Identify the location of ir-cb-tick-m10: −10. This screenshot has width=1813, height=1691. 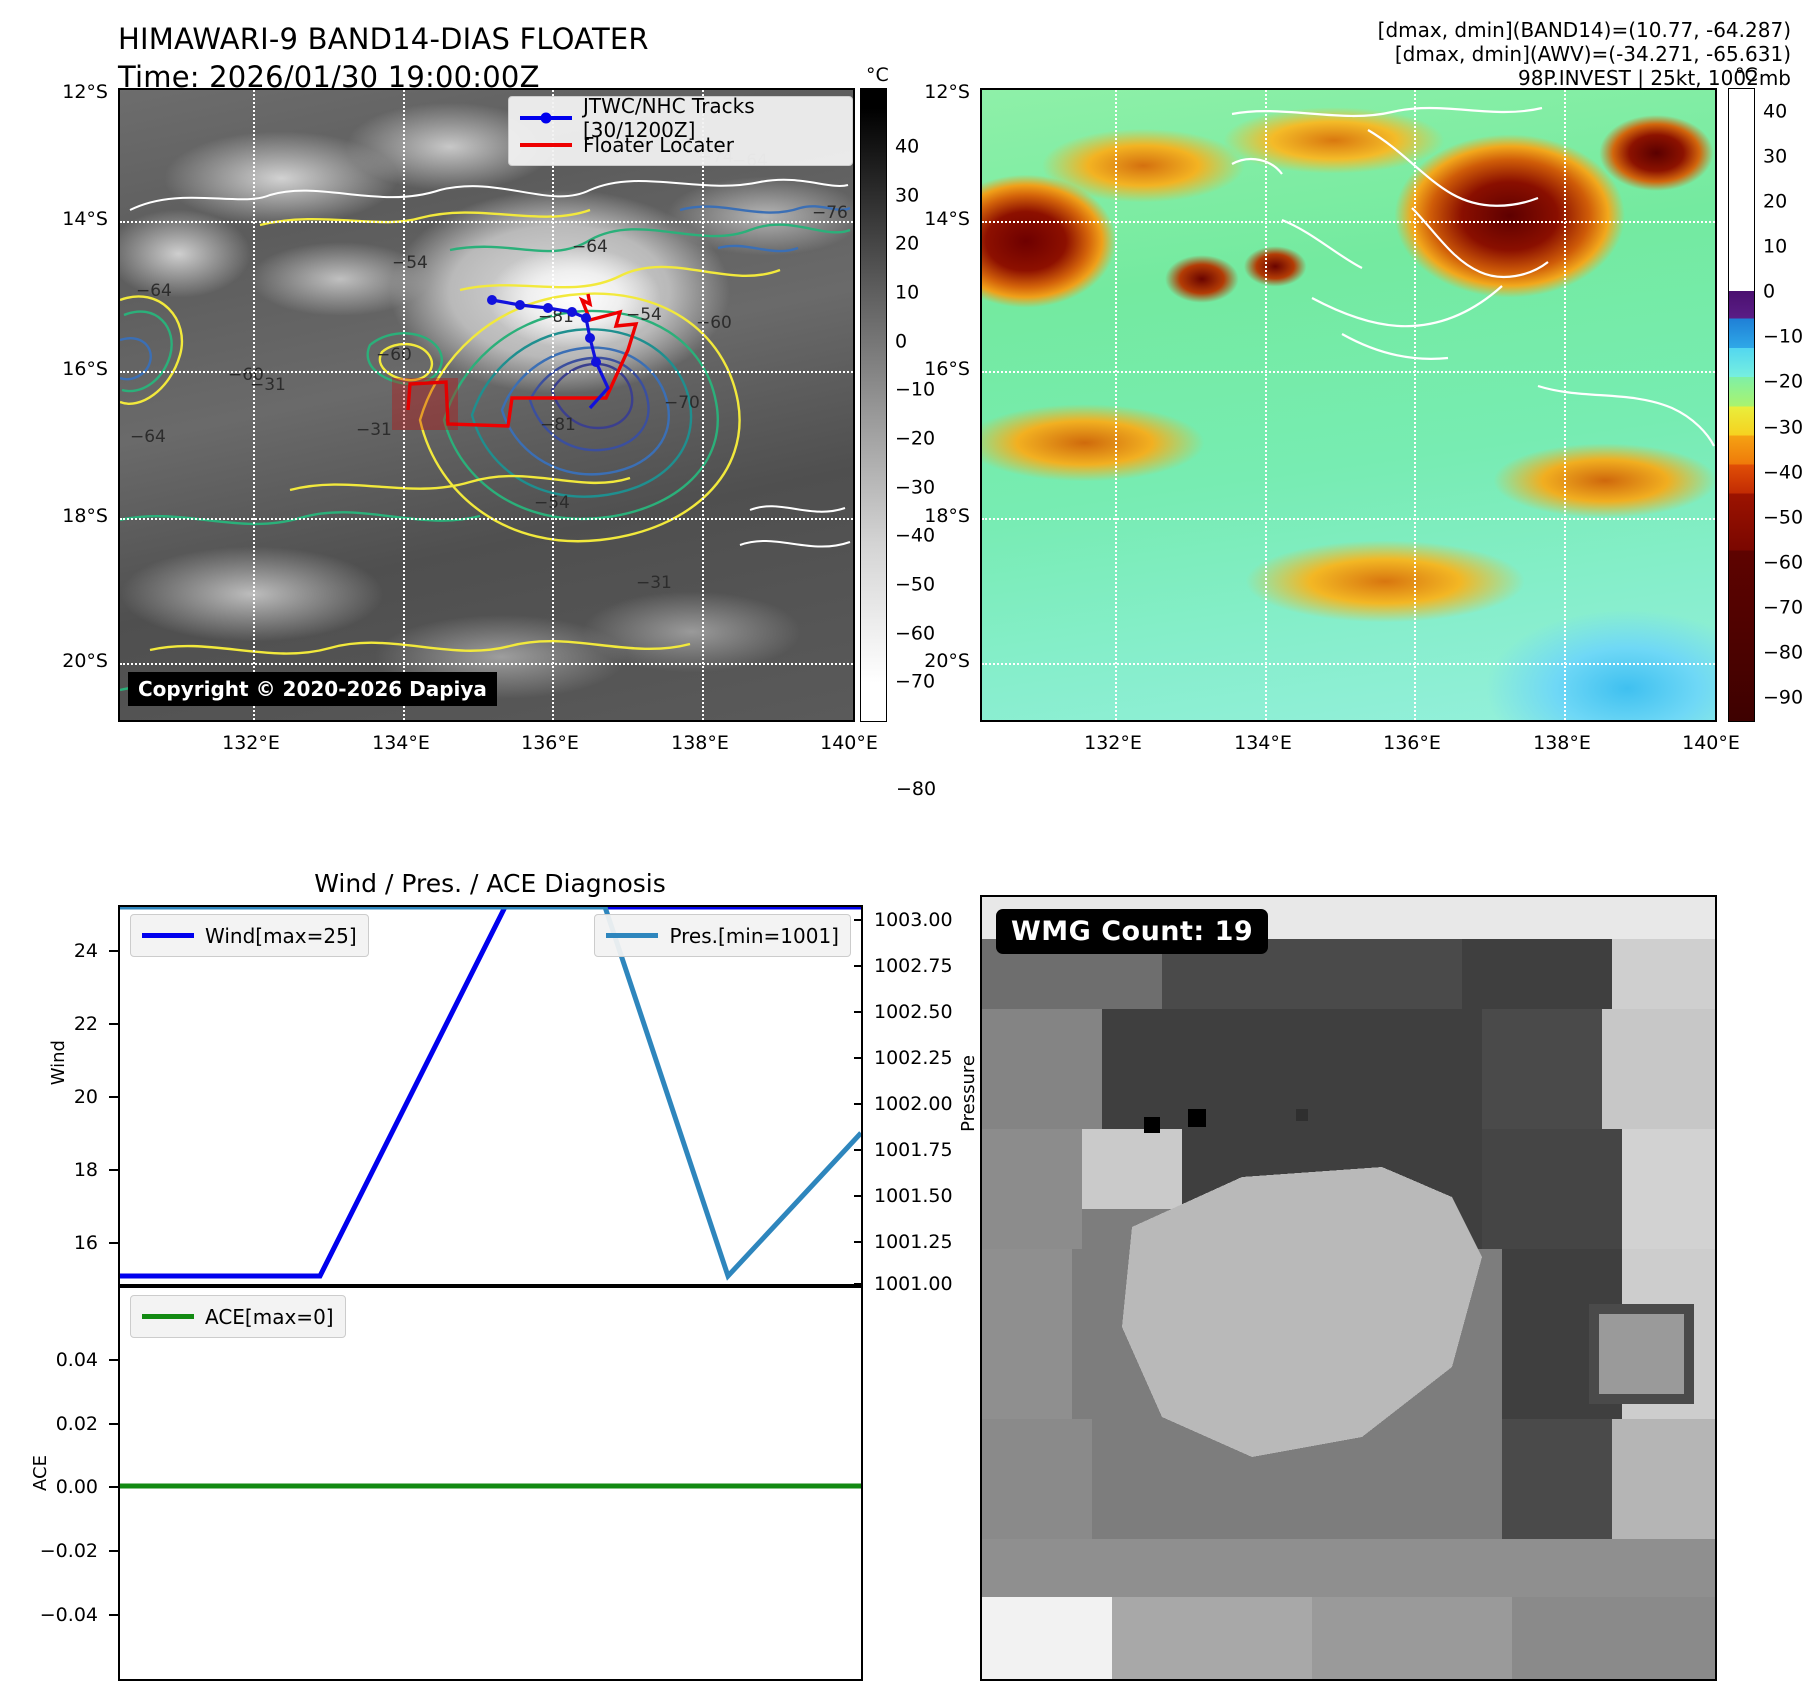
(915, 389).